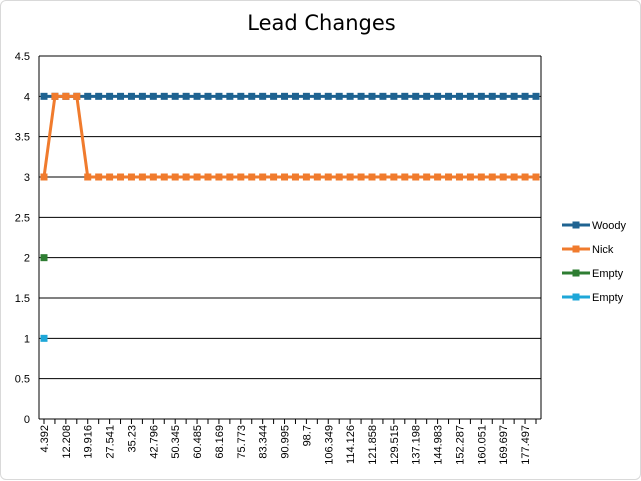  I want to click on x-tick-label: 19.916, so click(89, 442).